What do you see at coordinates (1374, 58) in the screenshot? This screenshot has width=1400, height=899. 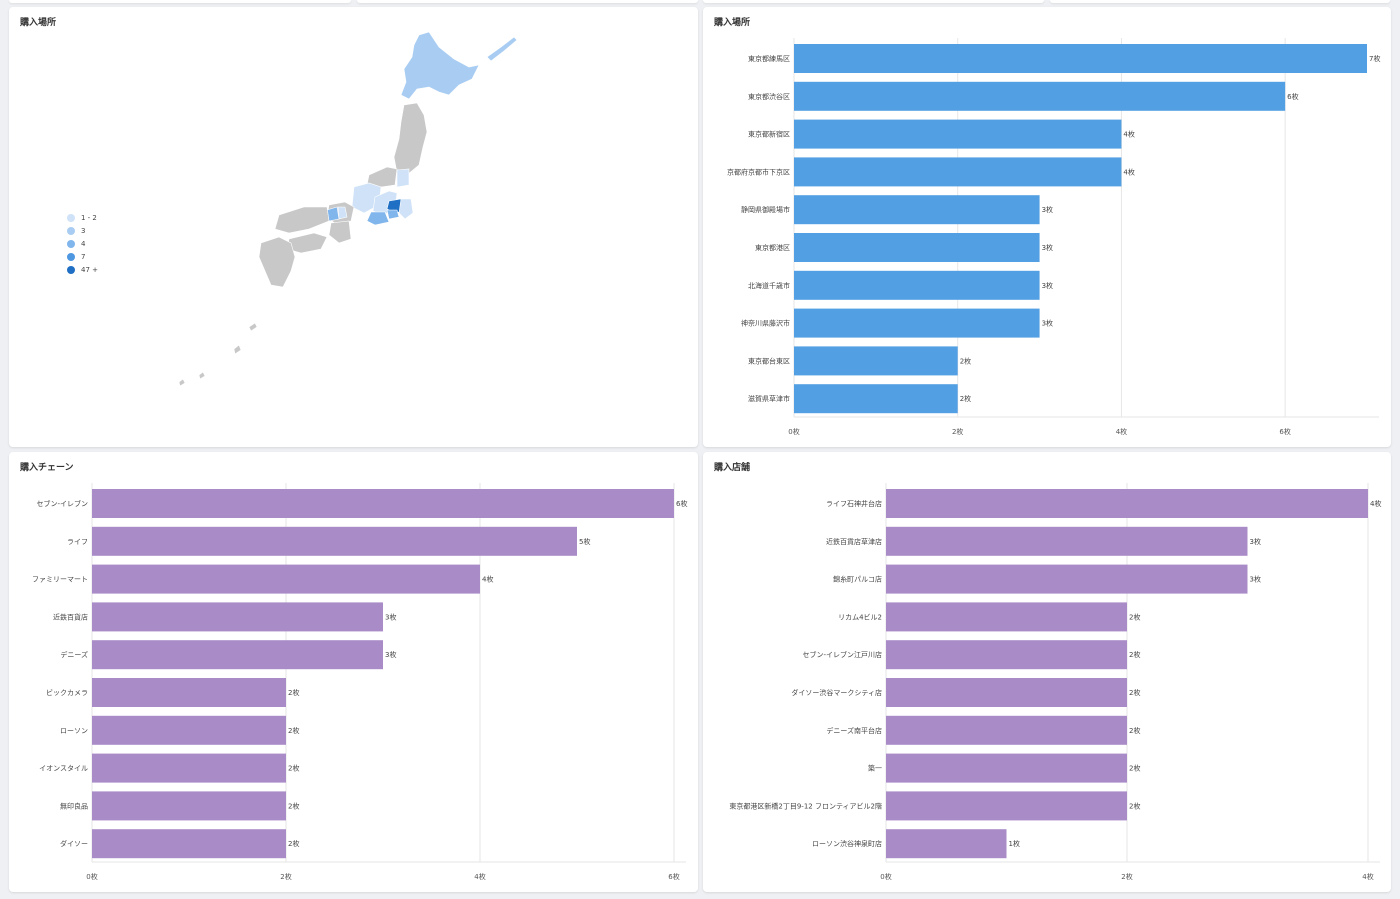 I see `data-label: 7枚` at bounding box center [1374, 58].